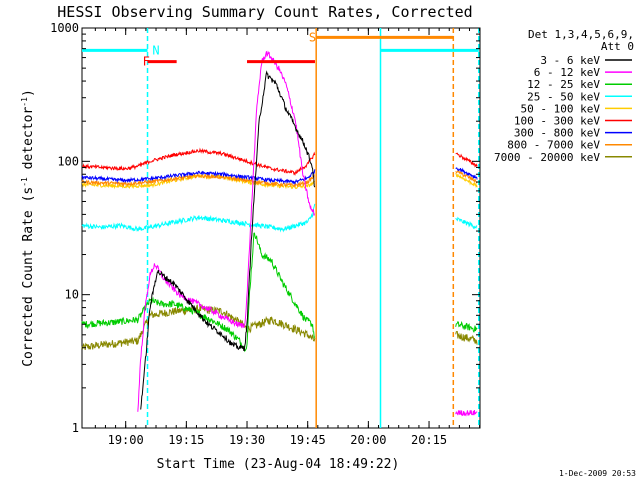 The height and width of the screenshot is (480, 640). What do you see at coordinates (24, 182) in the screenshot?
I see `y-axis-label-sup1: -1` at bounding box center [24, 182].